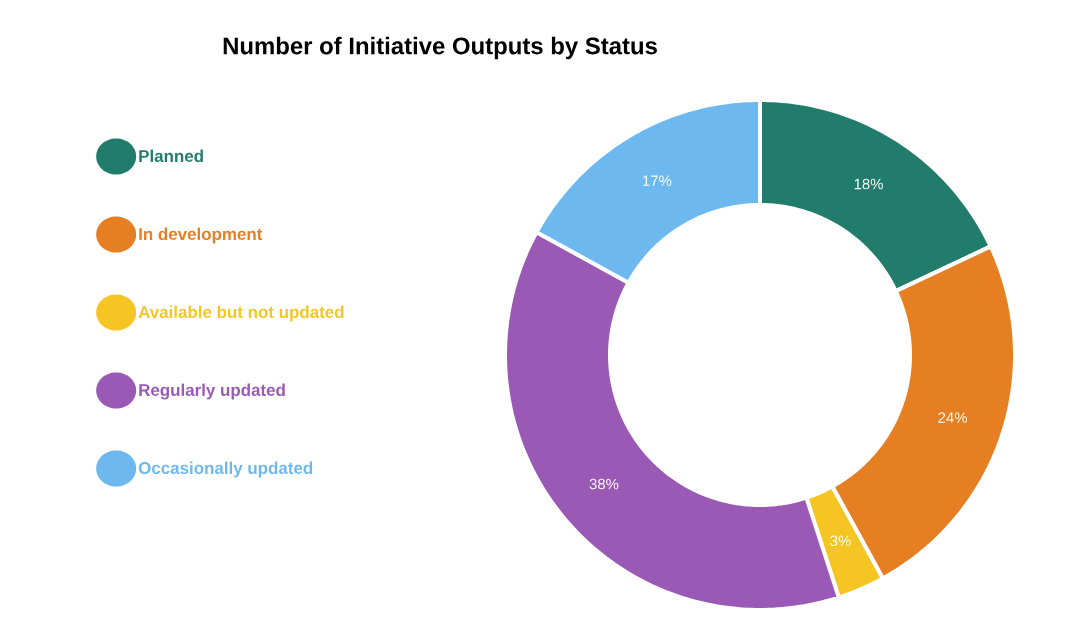 This screenshot has width=1081, height=634. What do you see at coordinates (241, 313) in the screenshot?
I see `legend-label: Available but not updated` at bounding box center [241, 313].